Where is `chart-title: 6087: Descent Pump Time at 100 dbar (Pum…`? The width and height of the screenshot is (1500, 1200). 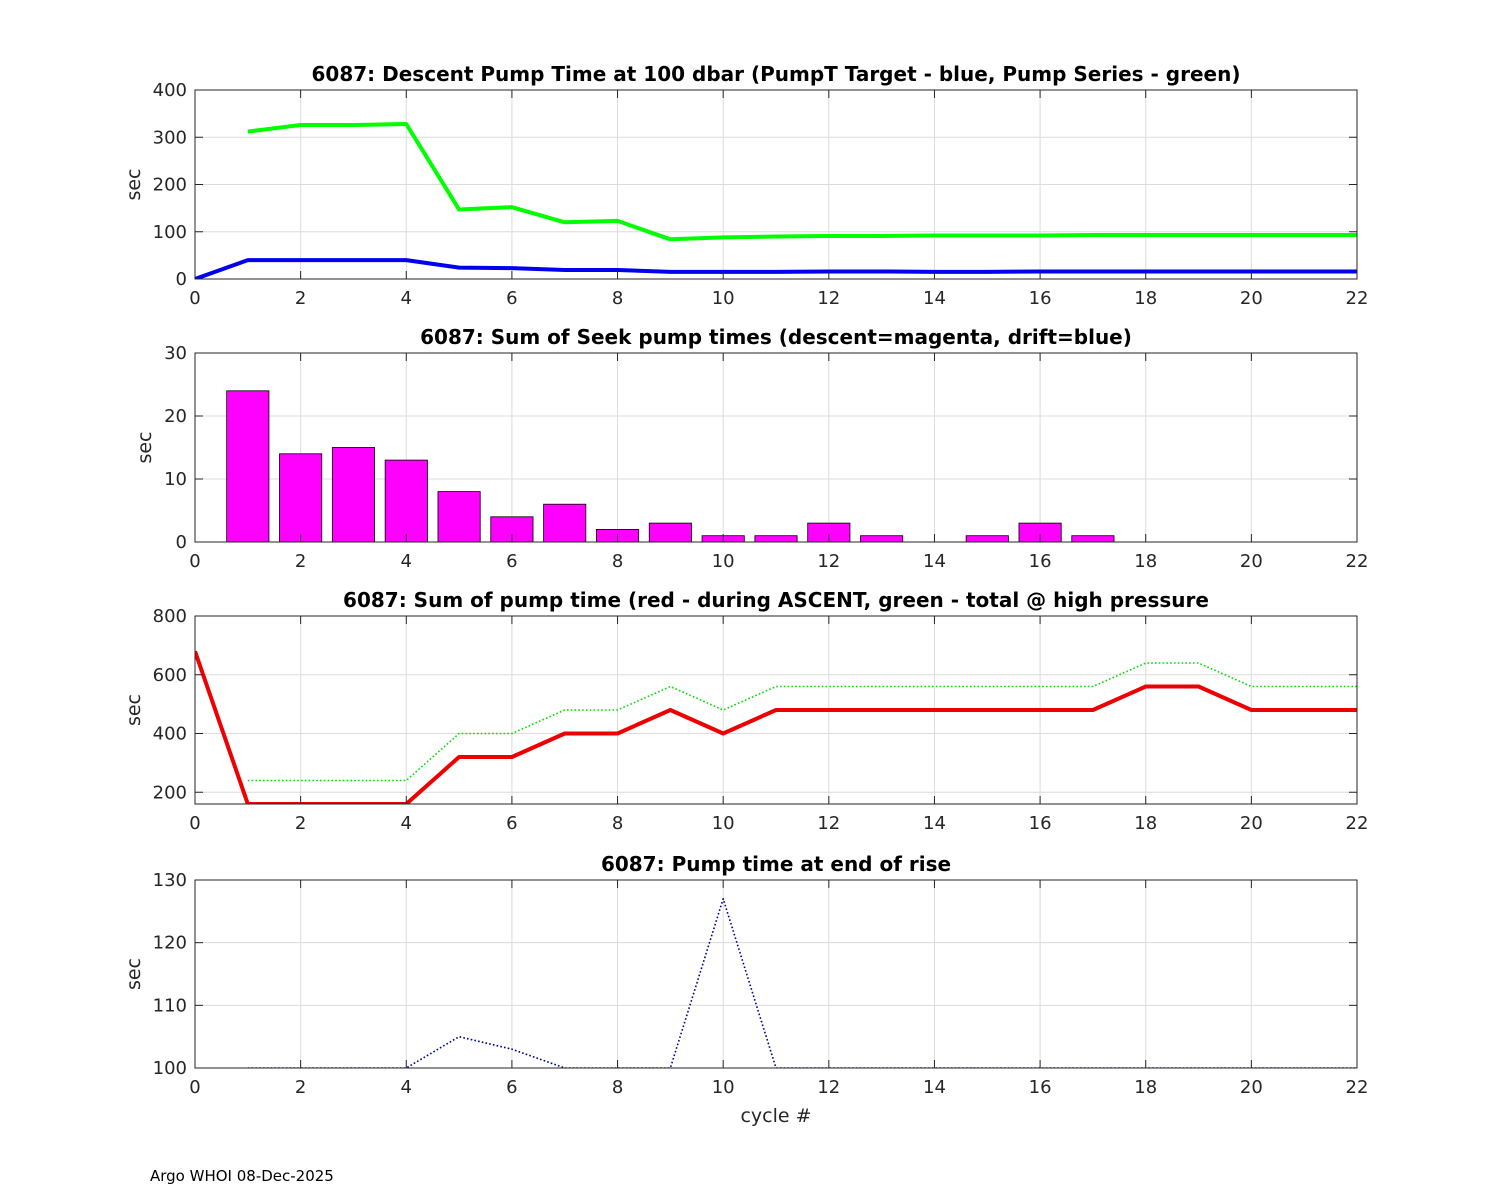
chart-title: 6087: Descent Pump Time at 100 dbar (Pum… is located at coordinates (776, 74).